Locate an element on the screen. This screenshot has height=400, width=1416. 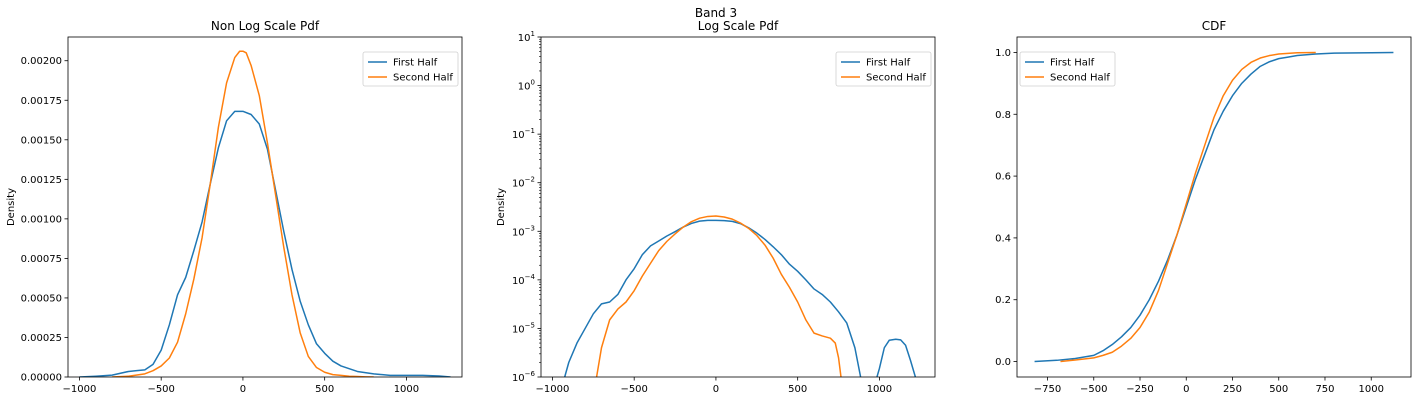
y-tick-exponent: −4 is located at coordinates (530, 277).